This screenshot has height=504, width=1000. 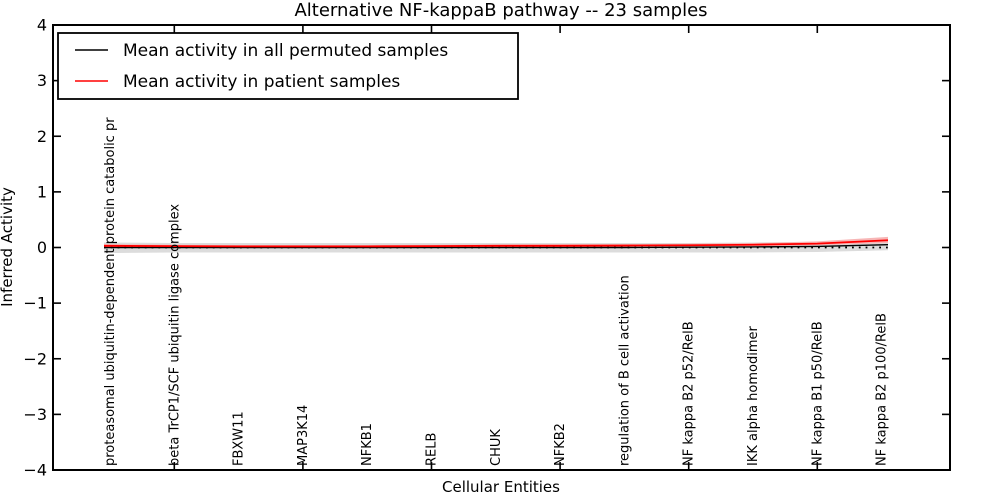 I want to click on x-category-label: NFKB1, so click(x=367, y=444).